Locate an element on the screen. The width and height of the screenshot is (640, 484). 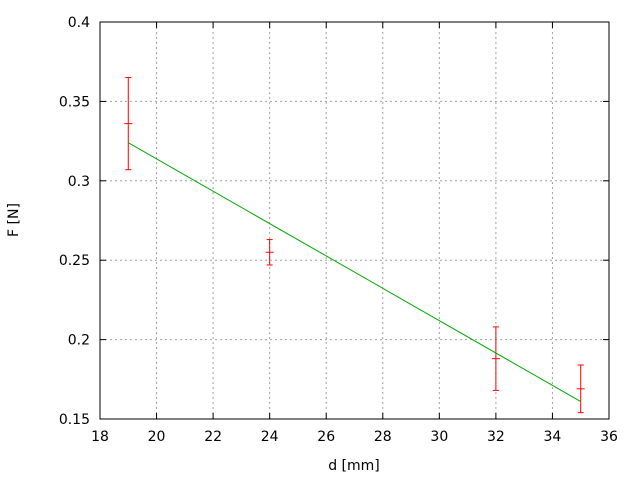
x-tick-label: 22 is located at coordinates (213, 437).